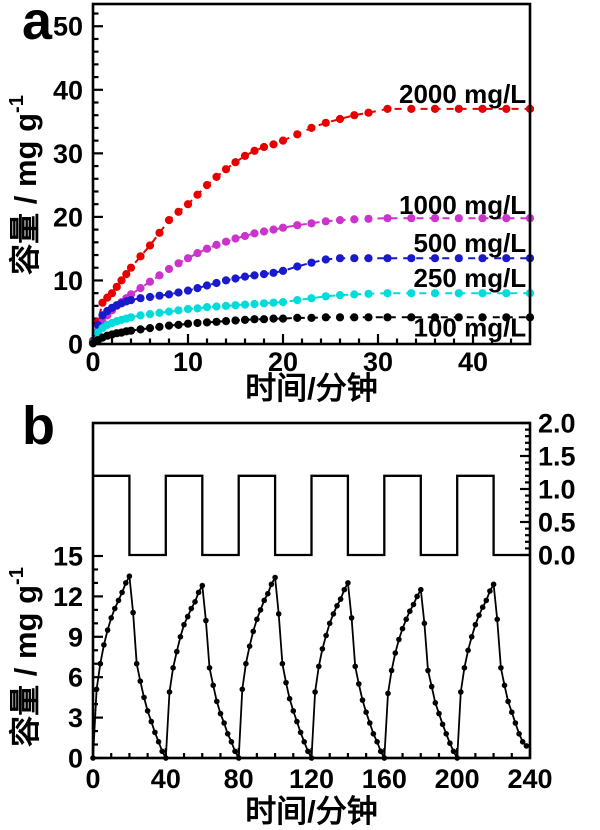  Describe the element at coordinates (557, 523) in the screenshot. I see `tick-label: 0.5` at that location.